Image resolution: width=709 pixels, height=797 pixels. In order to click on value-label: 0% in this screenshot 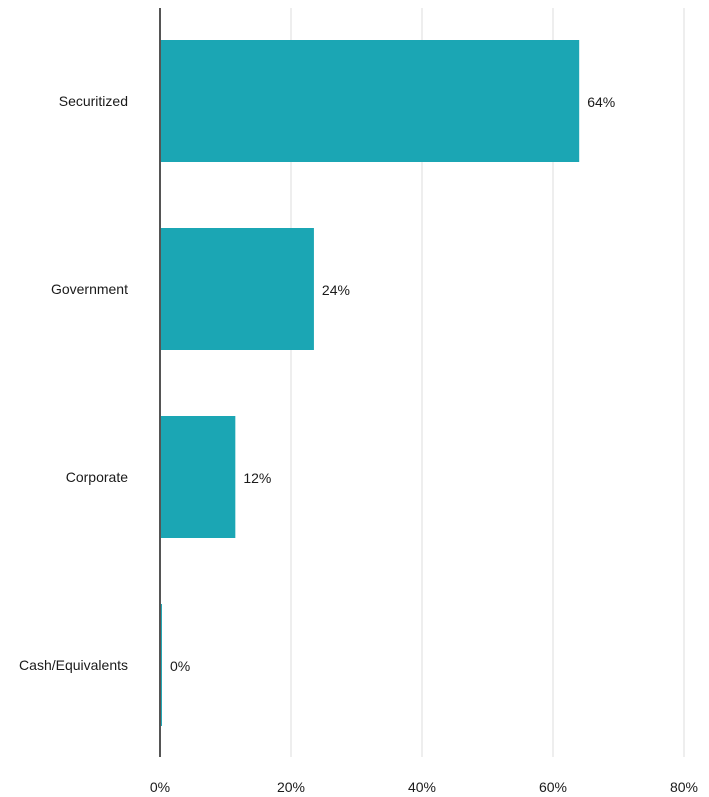, I will do `click(180, 666)`.